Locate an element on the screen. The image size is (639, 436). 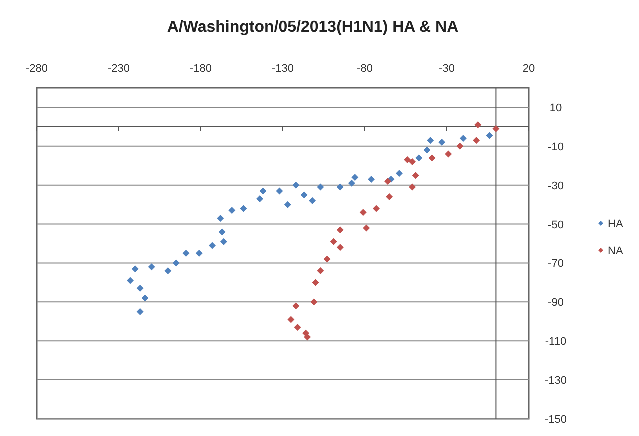
x-tick-label: 20 is located at coordinates (529, 69).